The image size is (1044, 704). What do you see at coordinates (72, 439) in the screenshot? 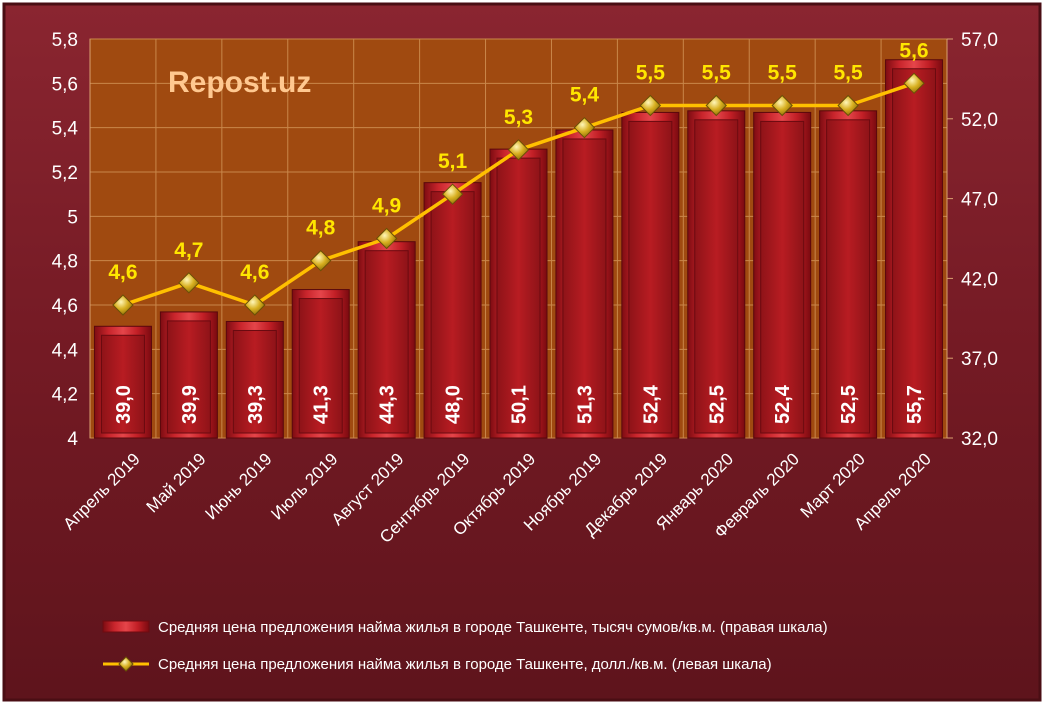
I see `left-tick-label: 4` at bounding box center [72, 439].